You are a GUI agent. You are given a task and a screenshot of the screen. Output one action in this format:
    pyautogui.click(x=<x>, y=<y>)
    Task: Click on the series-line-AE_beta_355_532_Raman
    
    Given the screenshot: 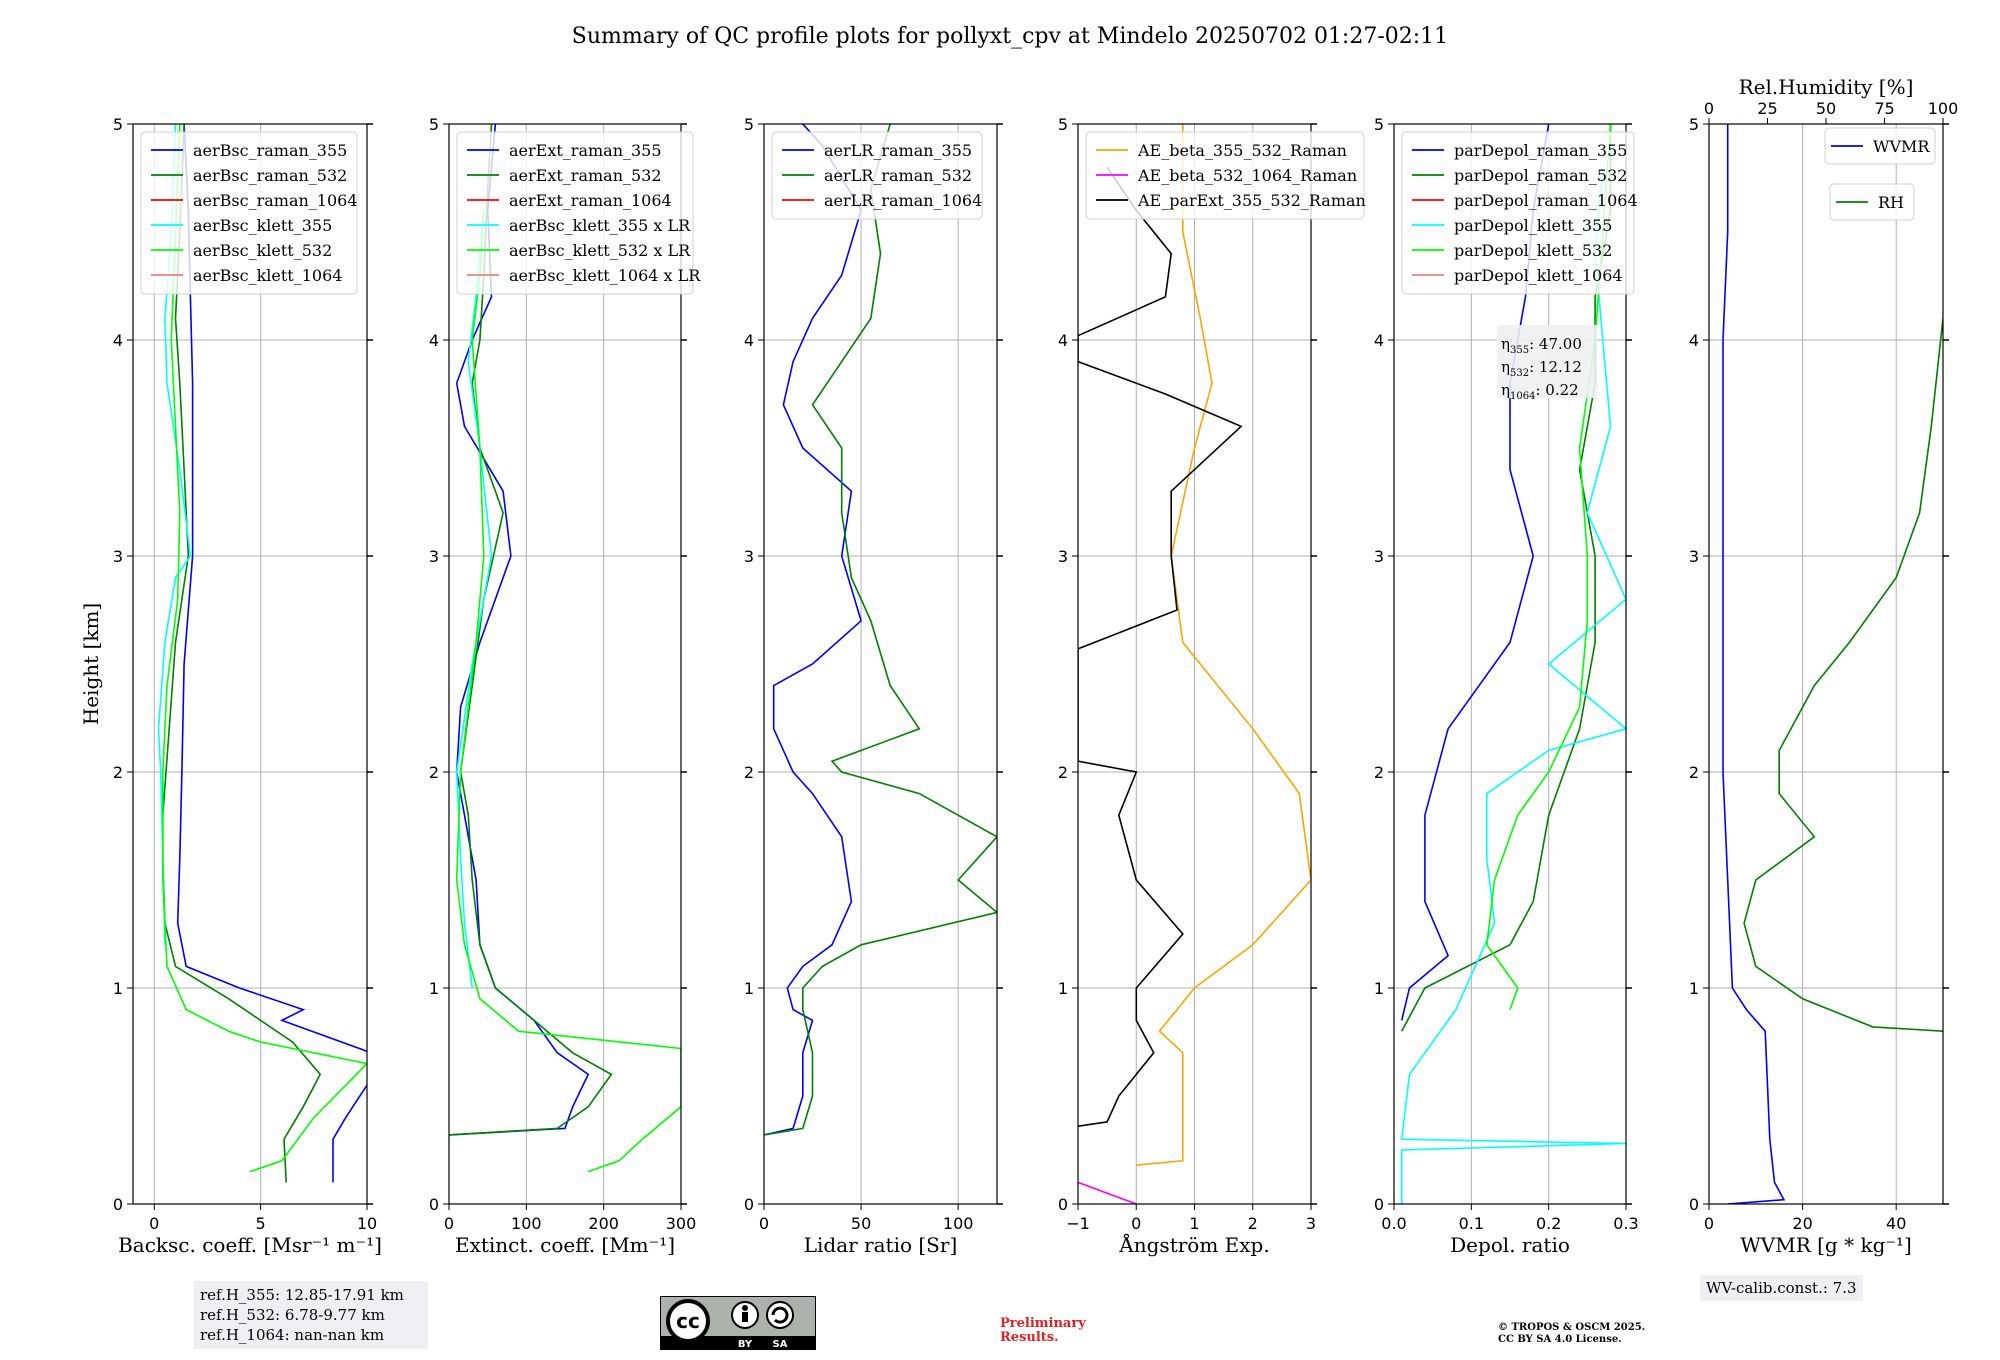 What is the action you would take?
    pyautogui.click(x=1223, y=645)
    